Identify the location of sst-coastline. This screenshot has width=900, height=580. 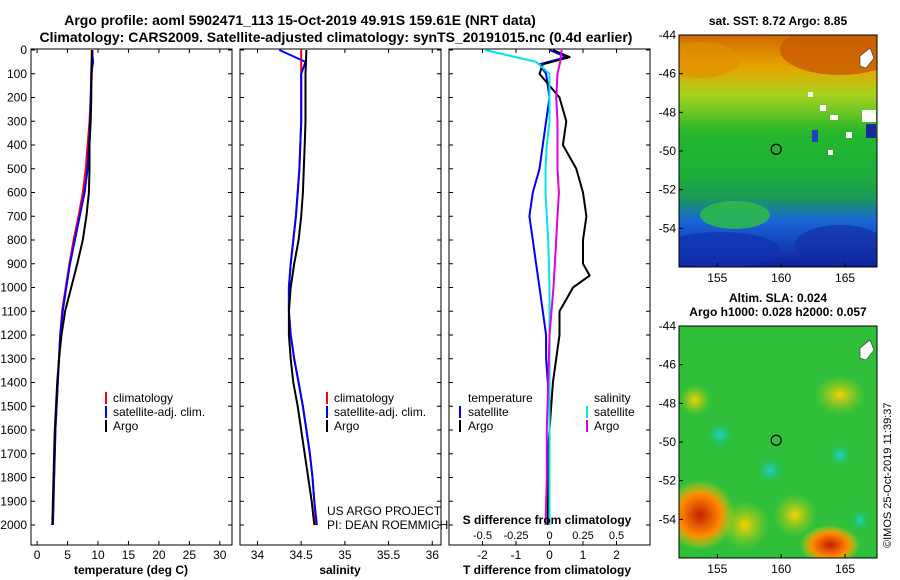
(867, 58).